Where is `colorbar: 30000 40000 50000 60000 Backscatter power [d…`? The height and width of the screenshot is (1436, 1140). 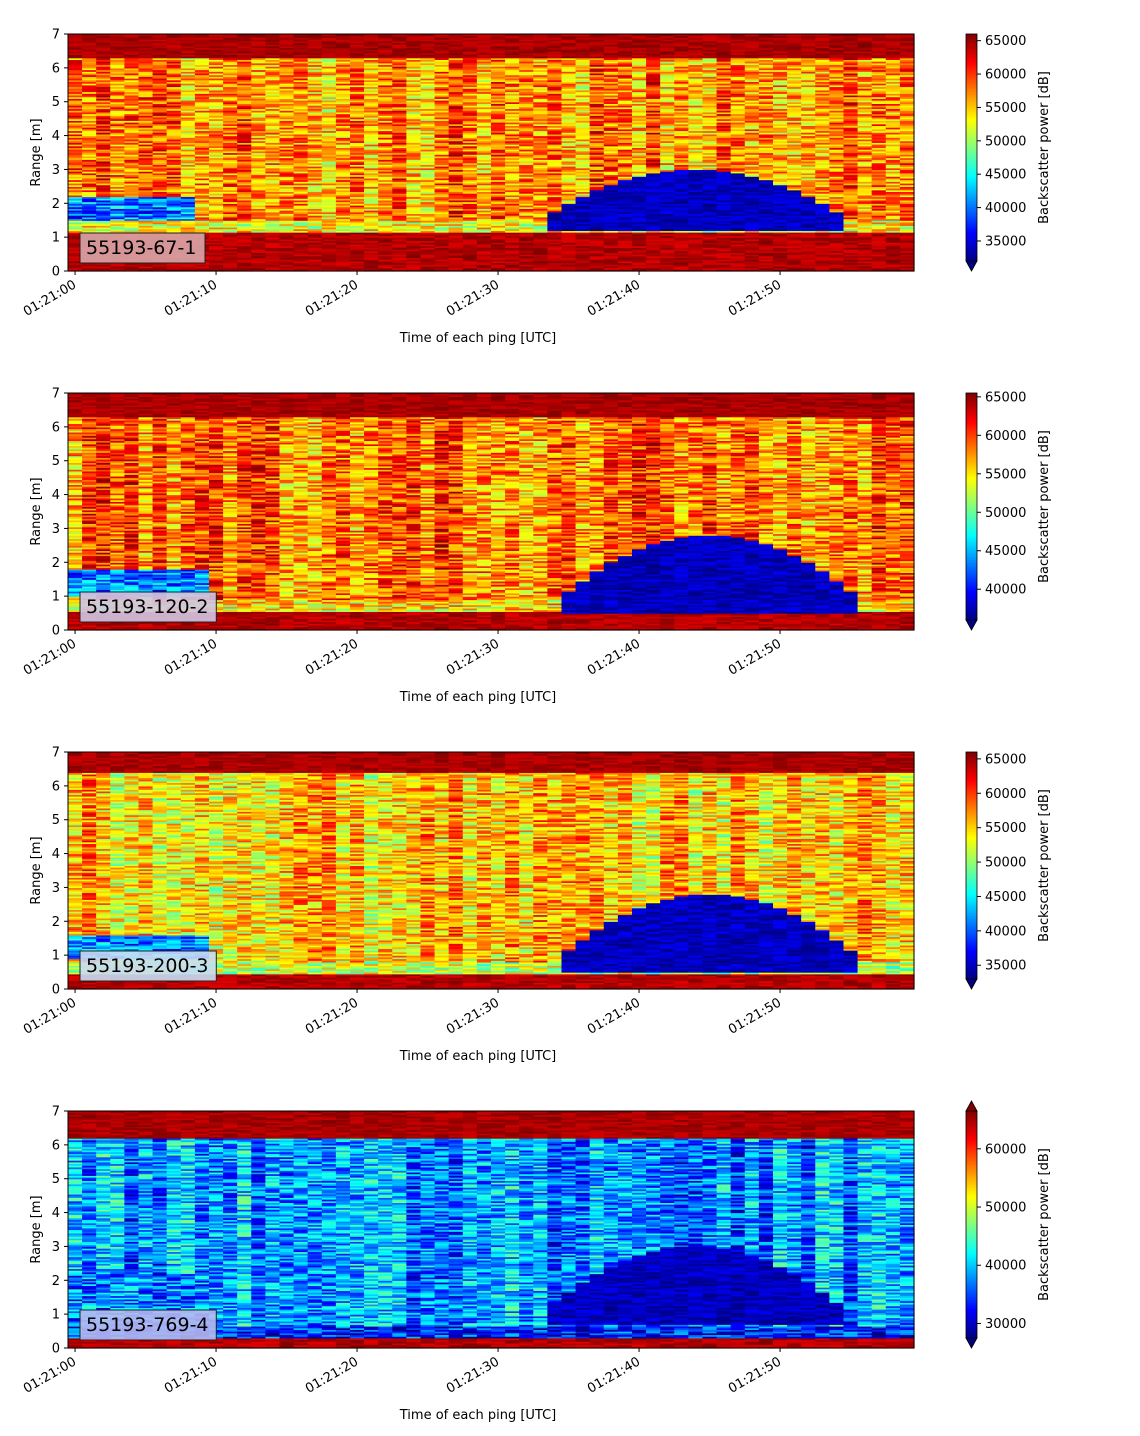
colorbar: 30000 40000 50000 60000 Backscatter power [d… is located at coordinates (1009, 1224).